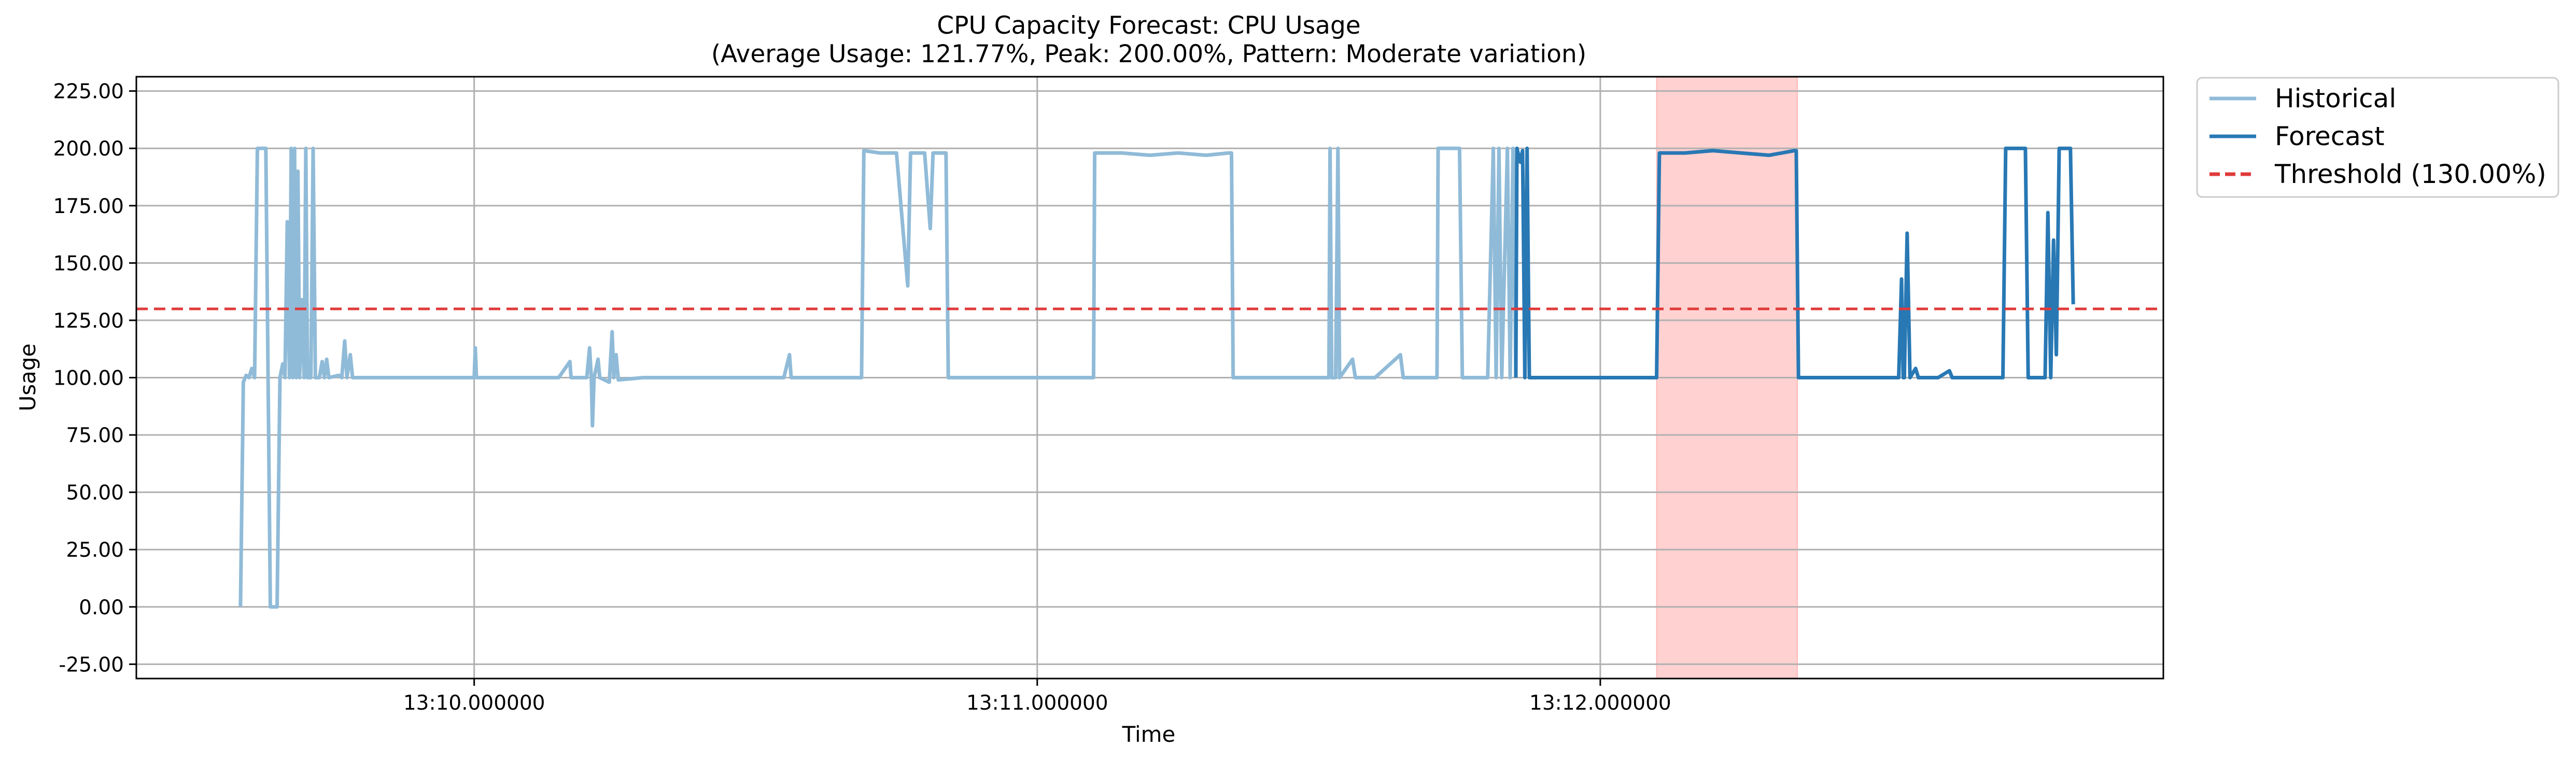  Describe the element at coordinates (2410, 174) in the screenshot. I see `legend-label-threshold: Threshold (130.00%)` at that location.